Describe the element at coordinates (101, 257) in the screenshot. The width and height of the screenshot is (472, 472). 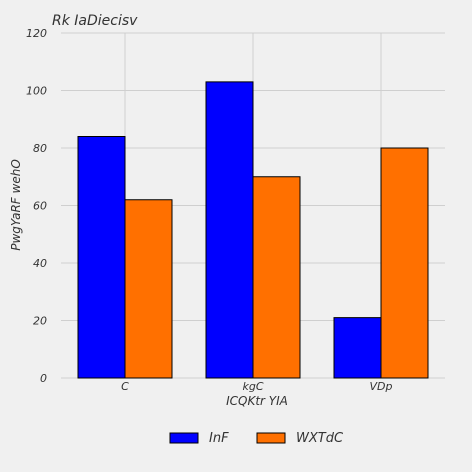
I see `bar-InF-C` at that location.